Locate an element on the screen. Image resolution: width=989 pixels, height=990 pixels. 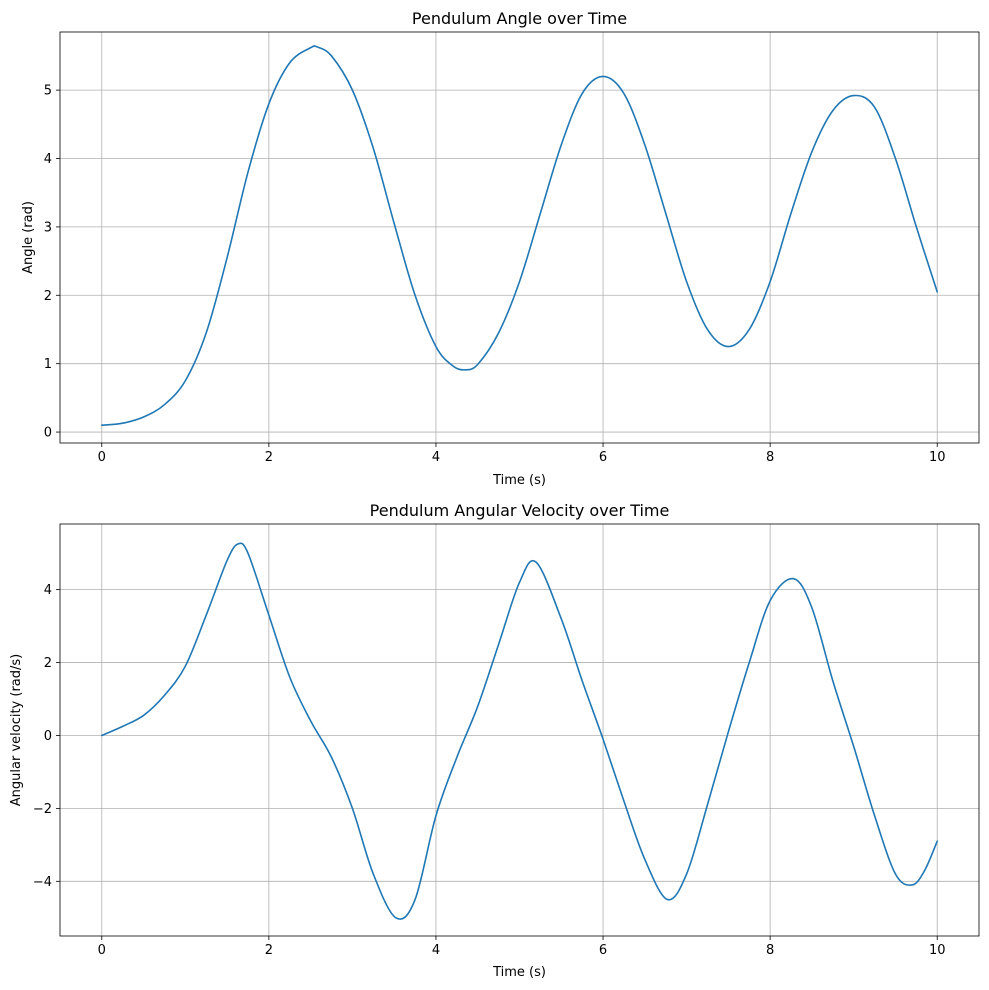
angular-velocity-x-tick-label: 10 is located at coordinates (937, 950).